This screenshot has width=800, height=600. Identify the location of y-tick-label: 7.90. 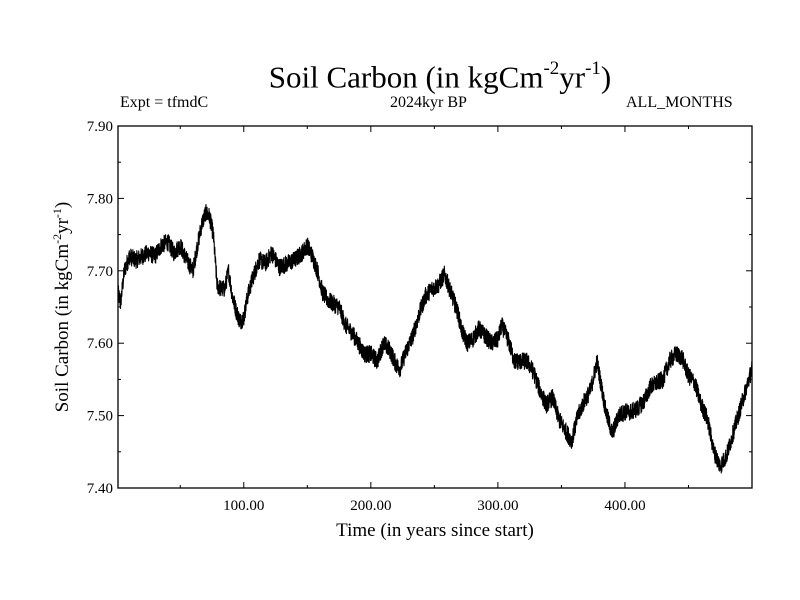
(100, 127).